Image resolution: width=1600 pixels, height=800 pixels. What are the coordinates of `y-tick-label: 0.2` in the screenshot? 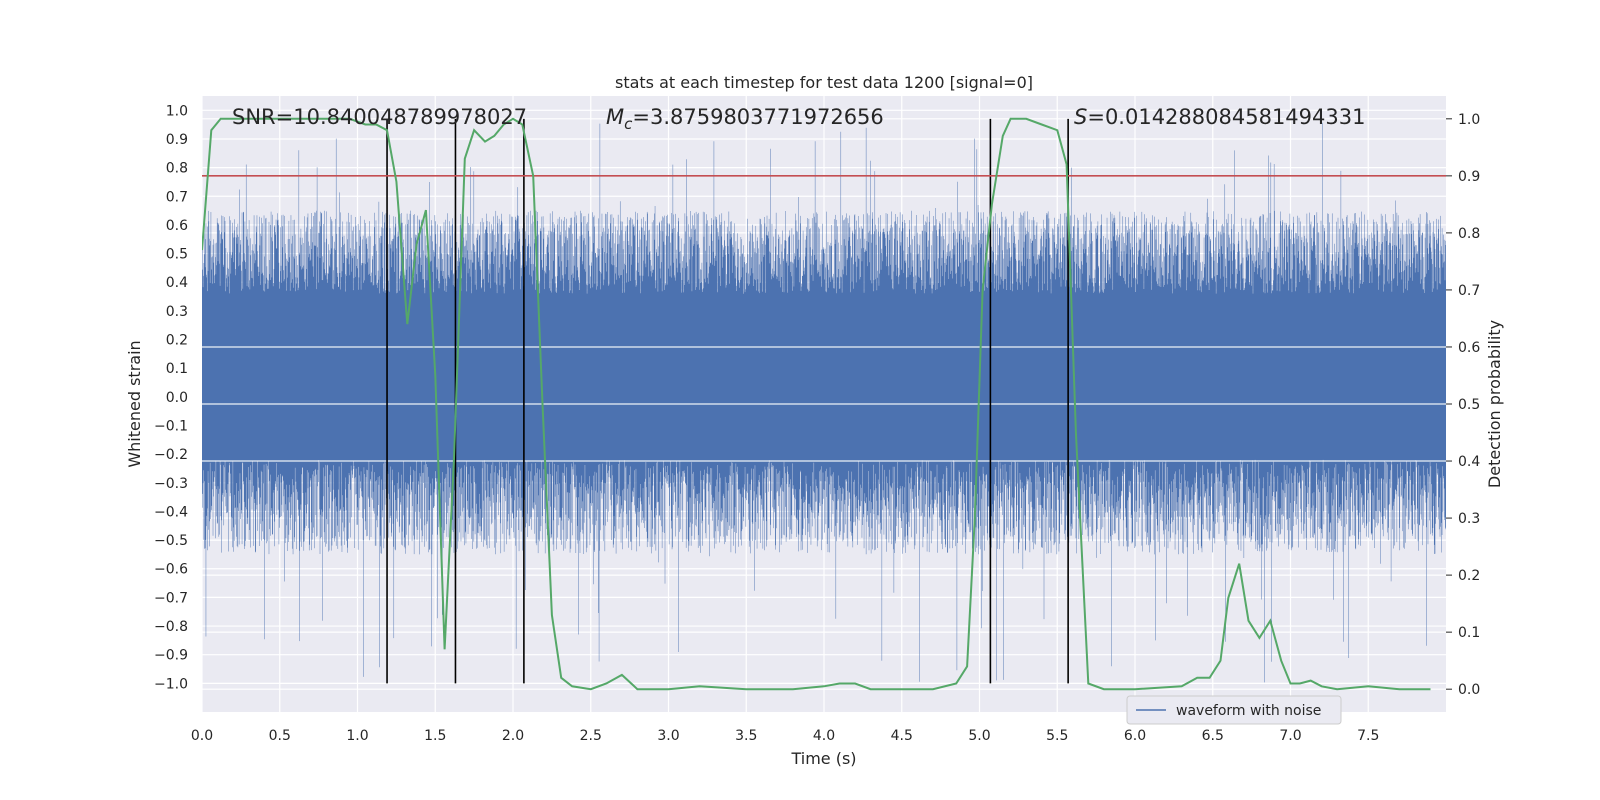 It's located at (177, 341).